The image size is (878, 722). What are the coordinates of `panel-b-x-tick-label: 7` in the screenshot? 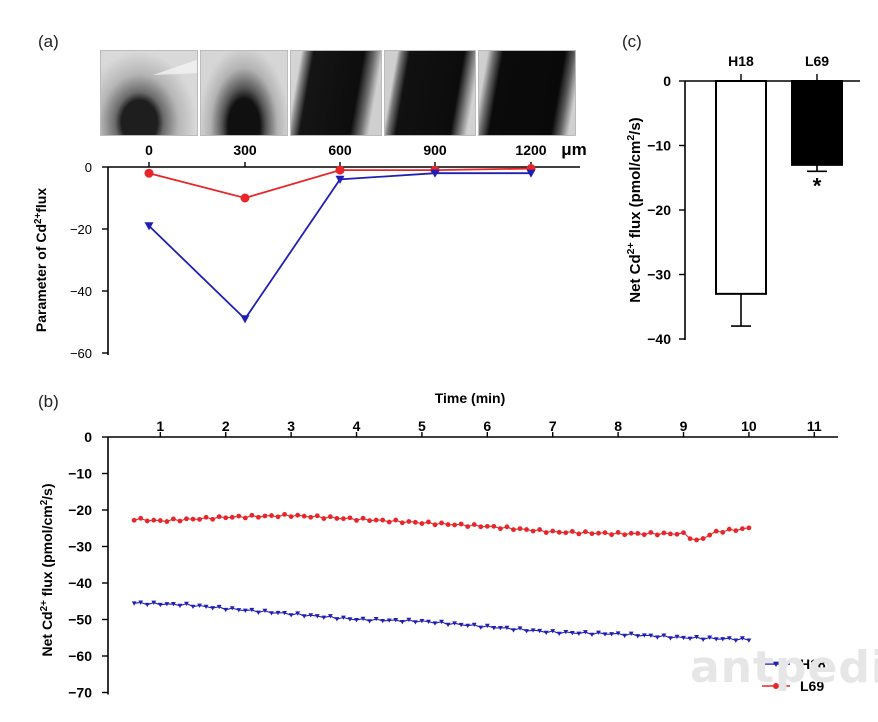 It's located at (553, 426).